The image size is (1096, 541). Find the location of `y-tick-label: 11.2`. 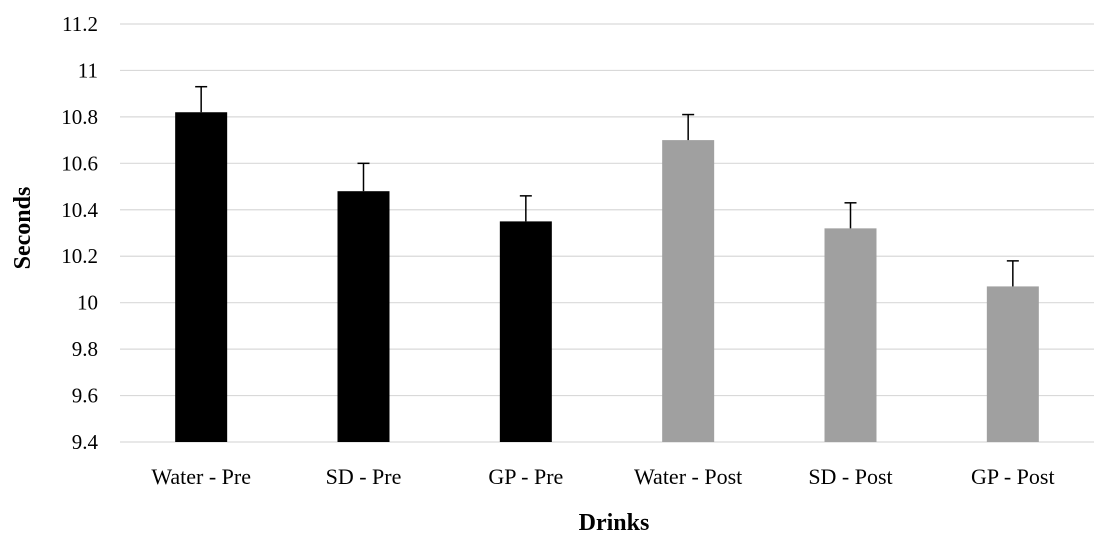

y-tick-label: 11.2 is located at coordinates (80, 24).